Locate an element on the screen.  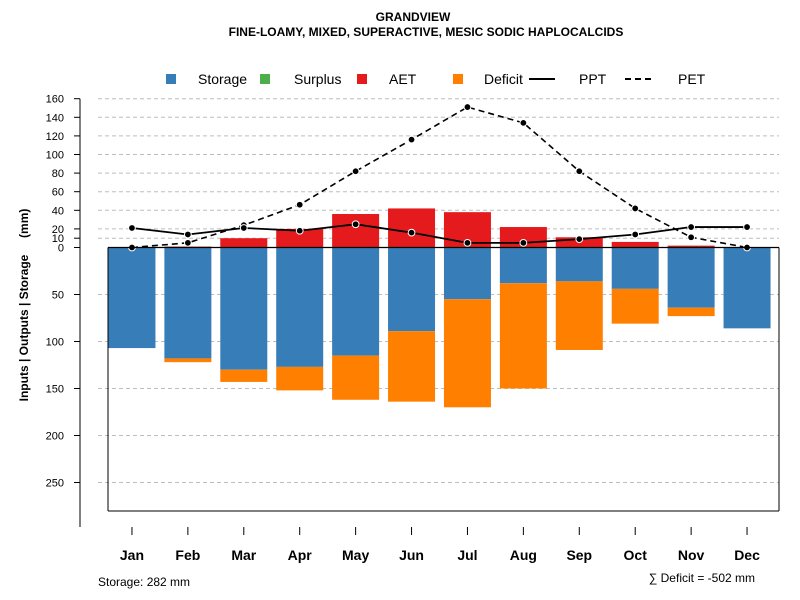
x-tick-label: Feb is located at coordinates (187, 555).